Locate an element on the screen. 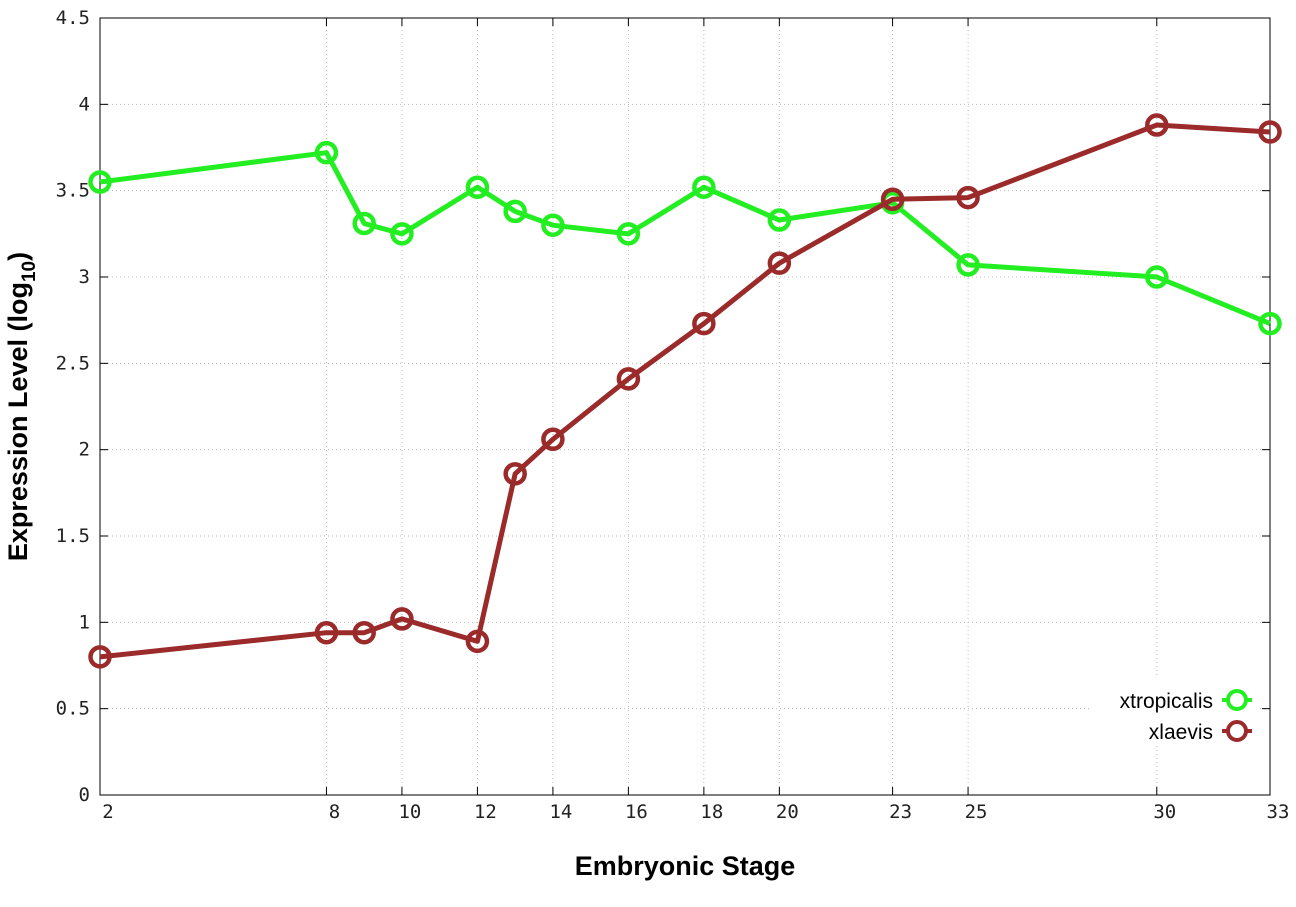  legend-label-xtropicalis: xtropicalis is located at coordinates (1166, 701).